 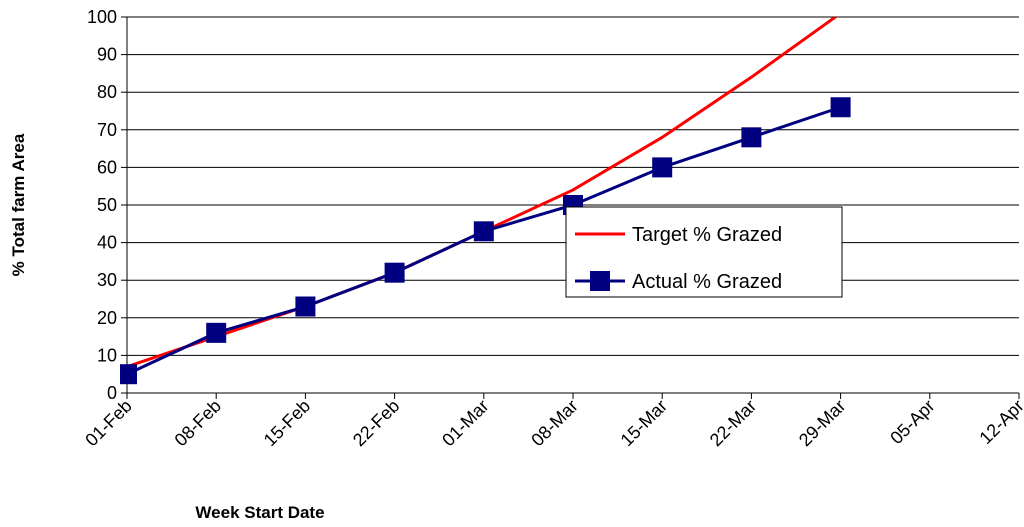 I want to click on legend-label: Target % Grazed, so click(x=707, y=235).